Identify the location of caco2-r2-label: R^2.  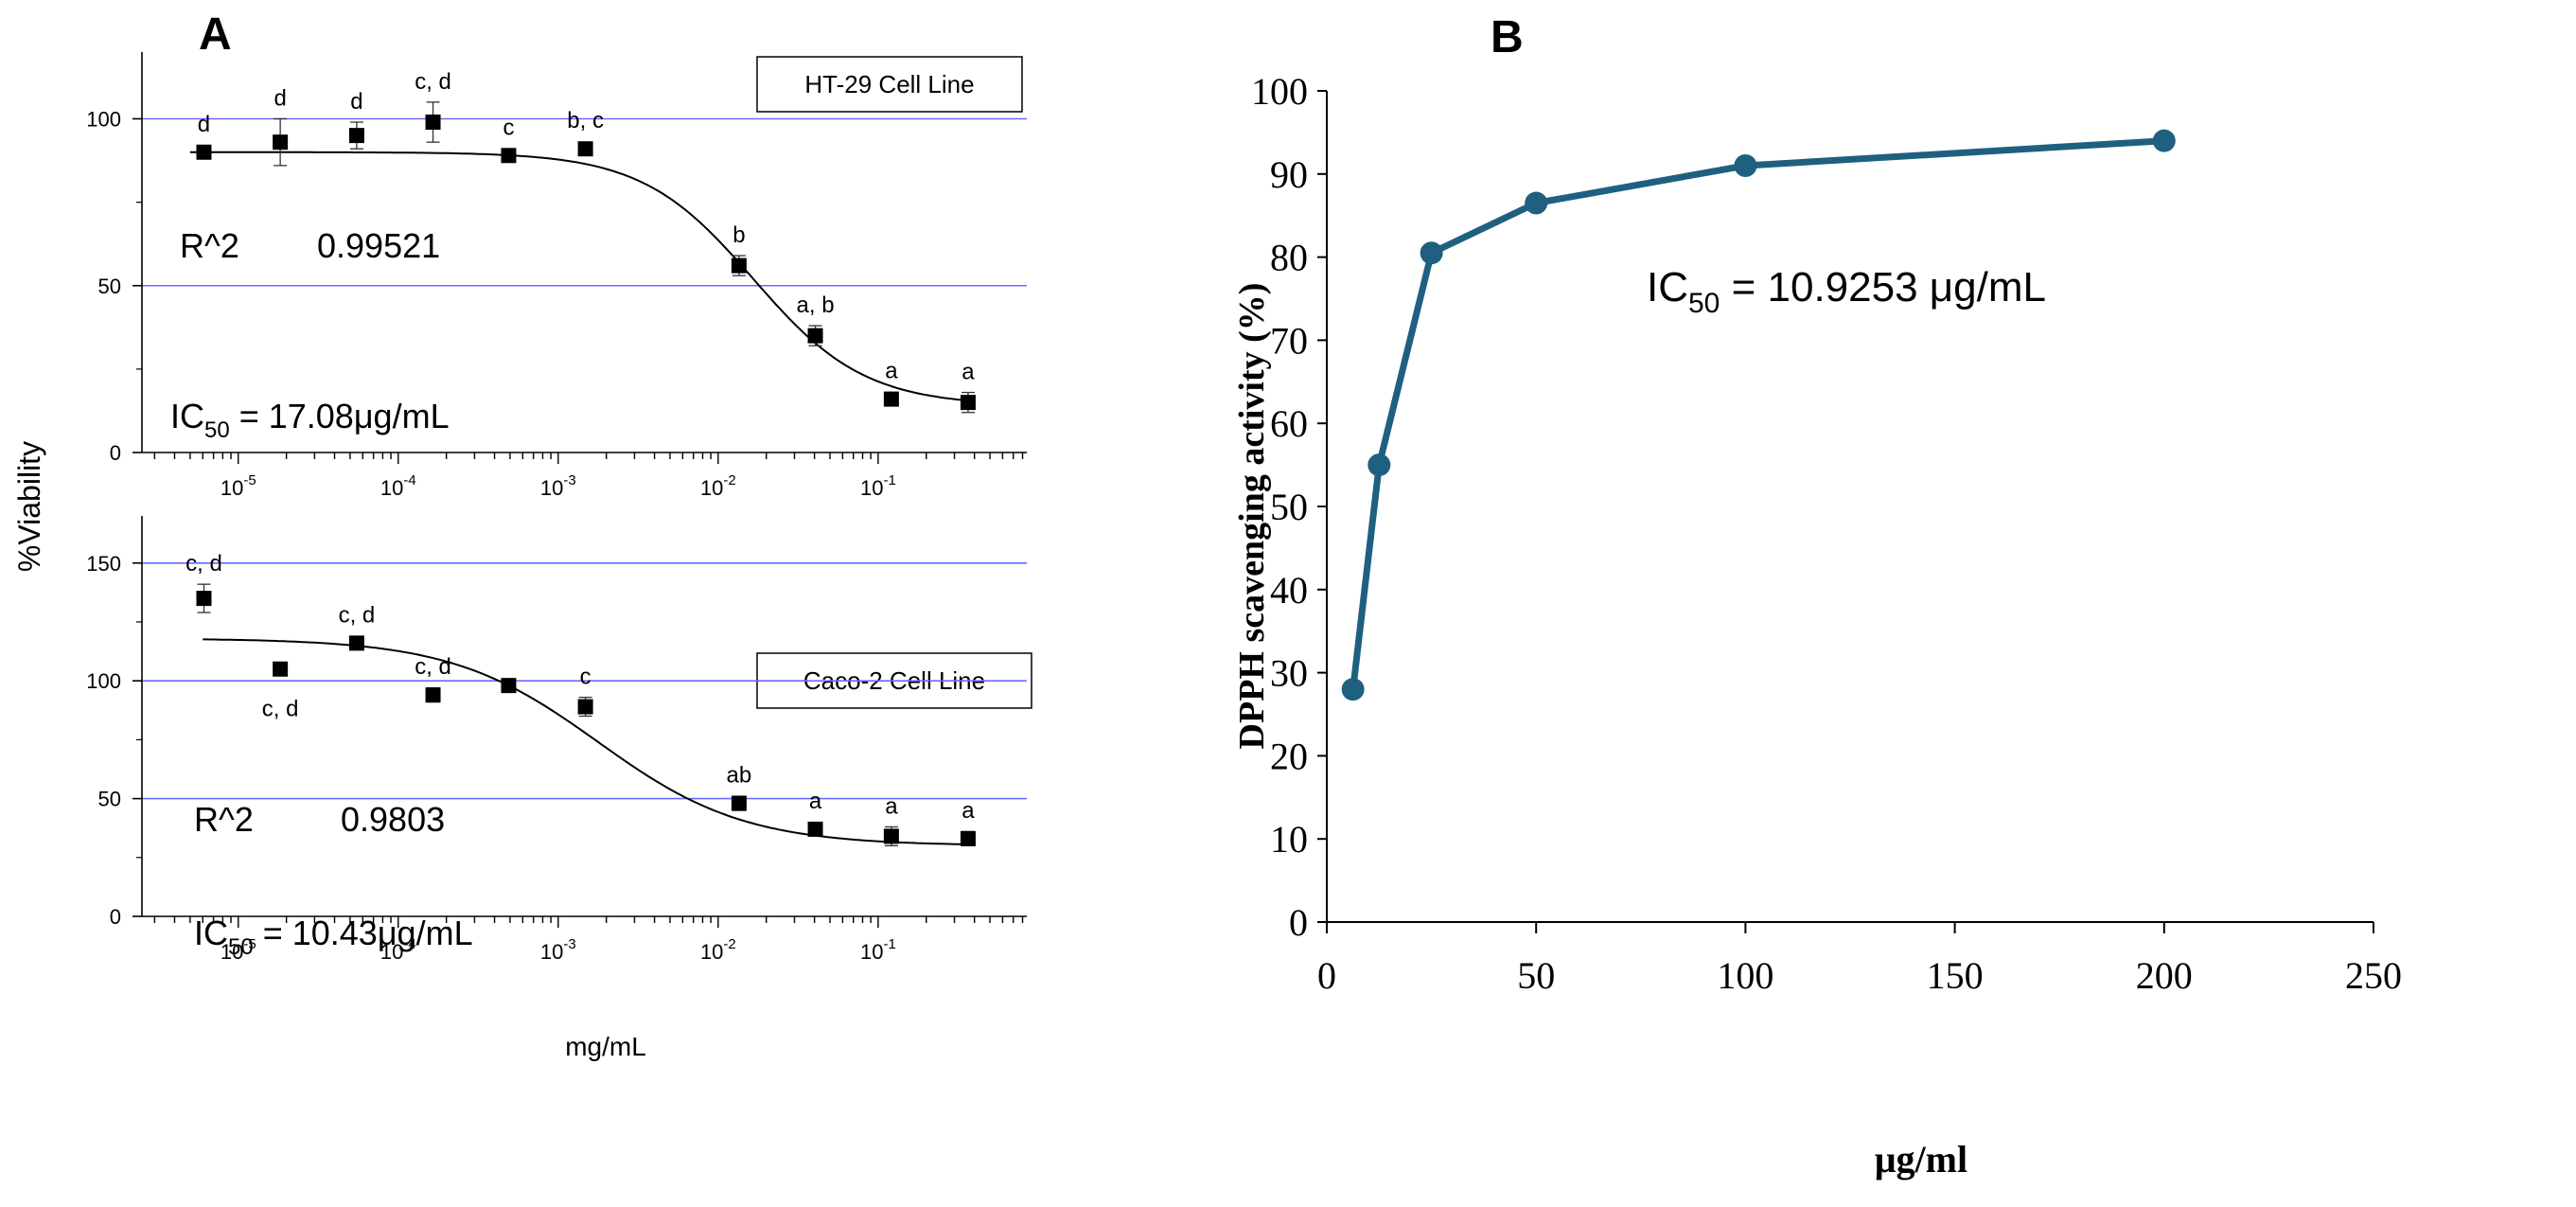
(224, 819).